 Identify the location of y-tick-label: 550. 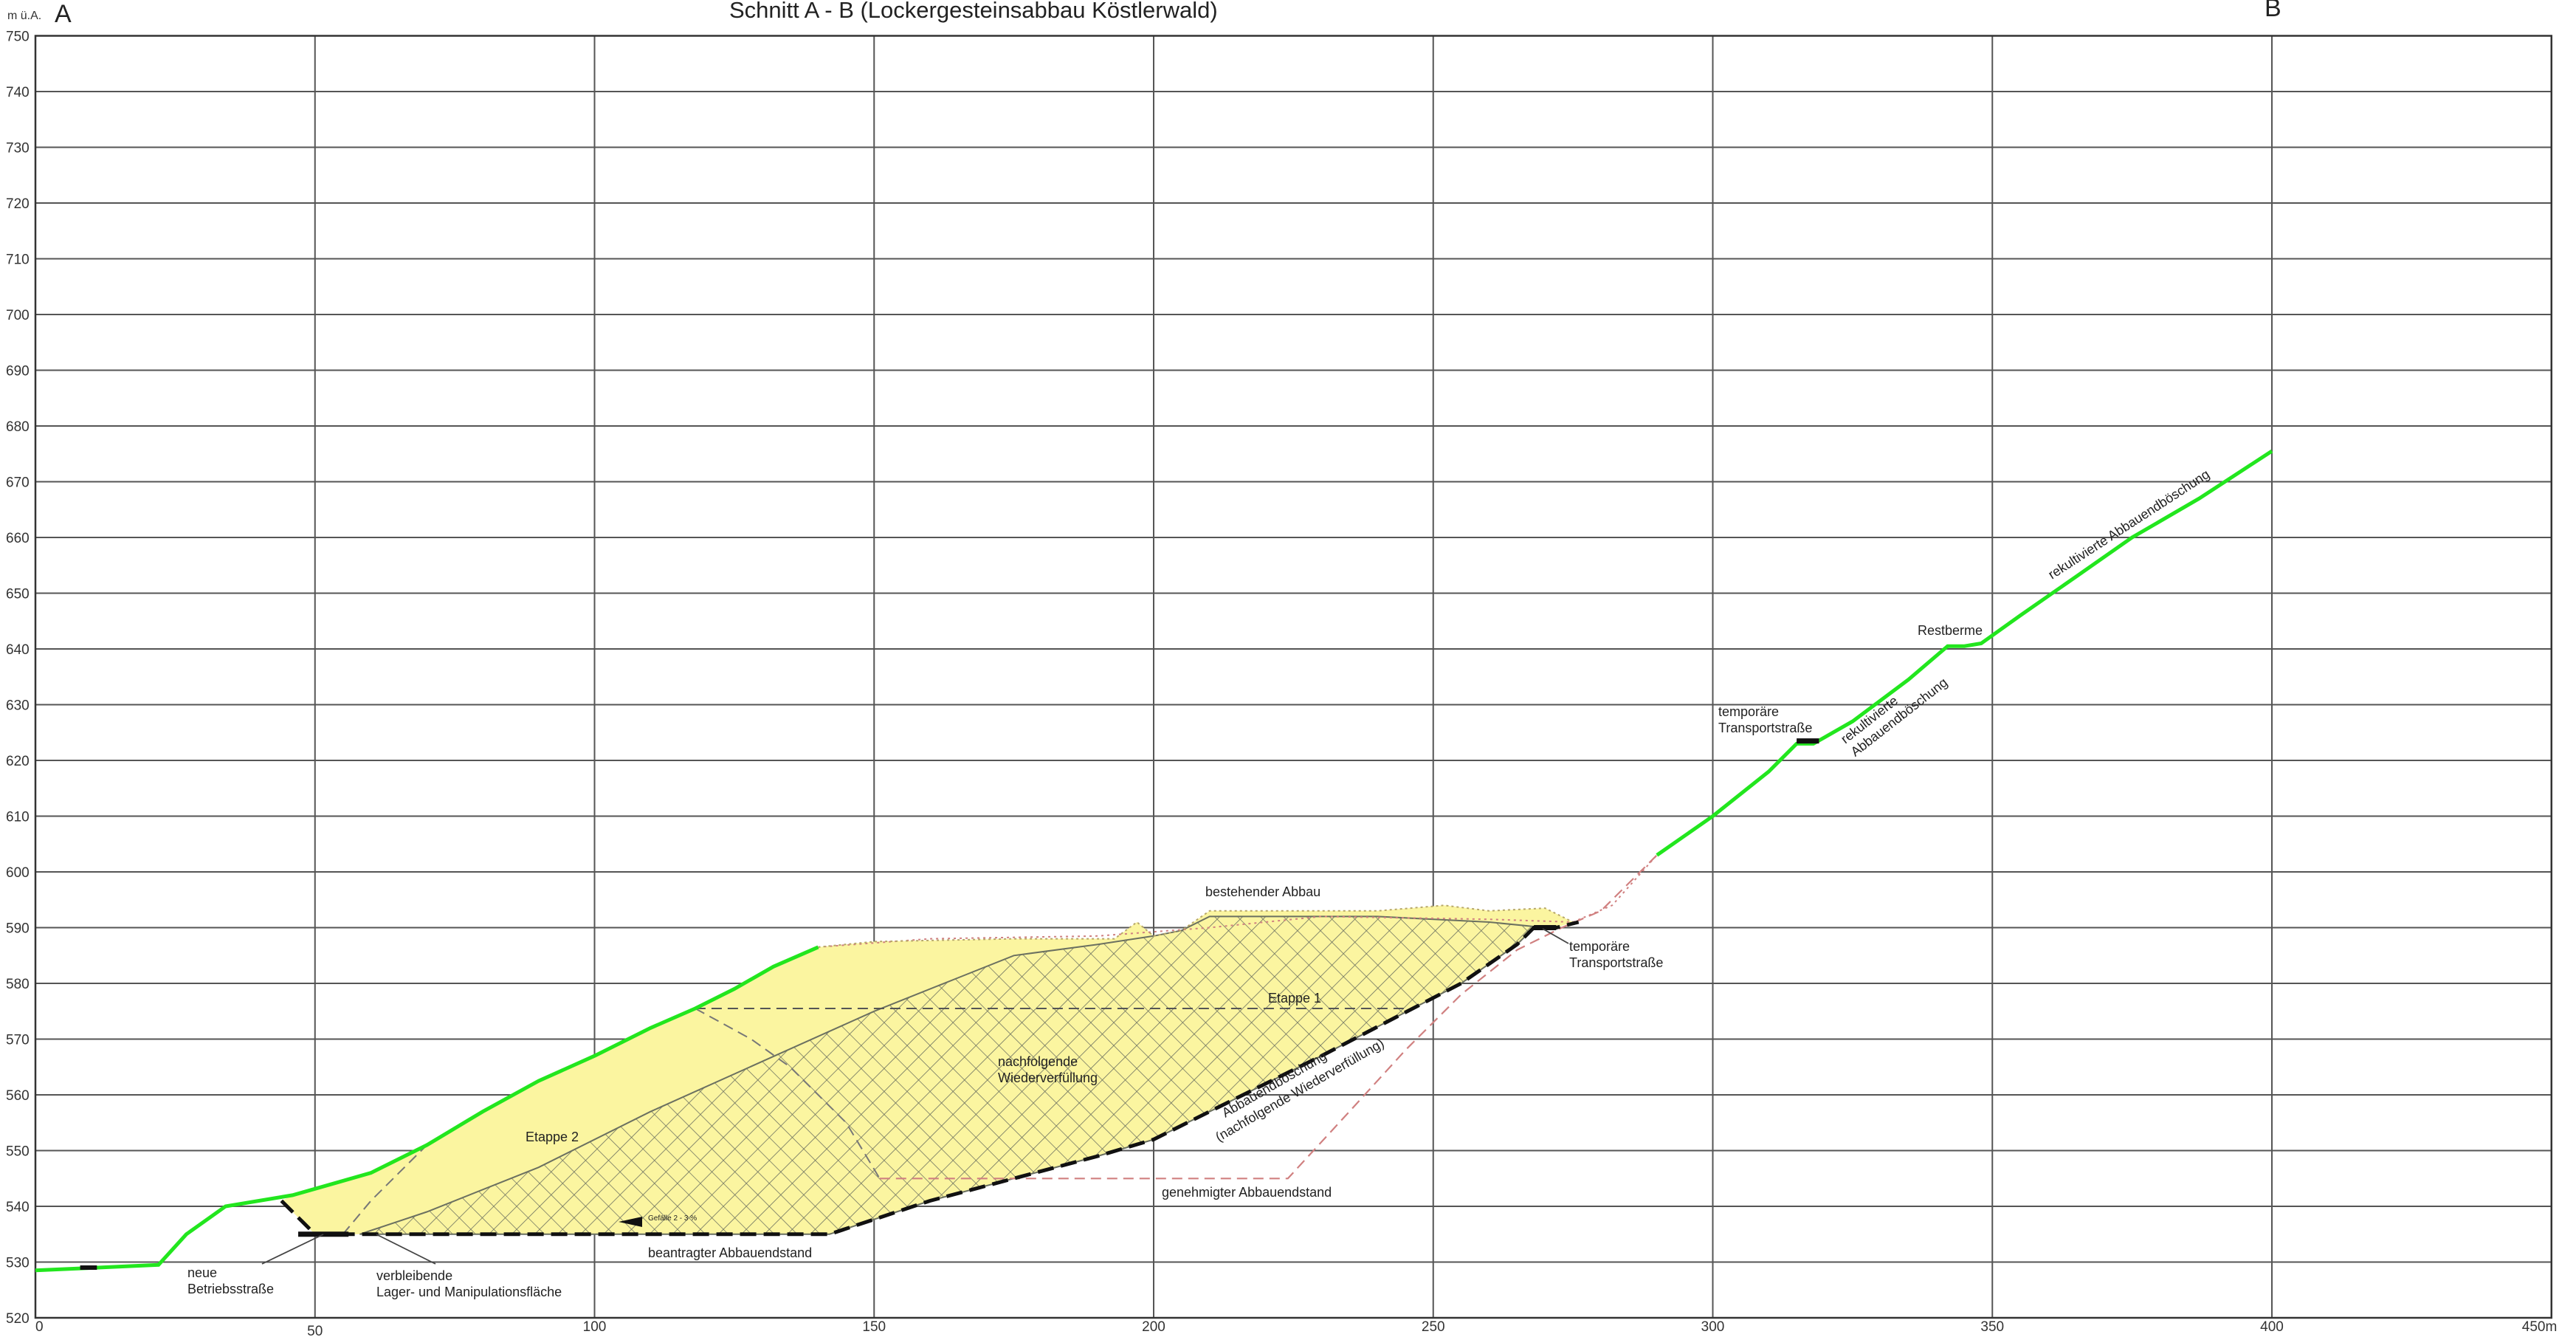
(18, 1152).